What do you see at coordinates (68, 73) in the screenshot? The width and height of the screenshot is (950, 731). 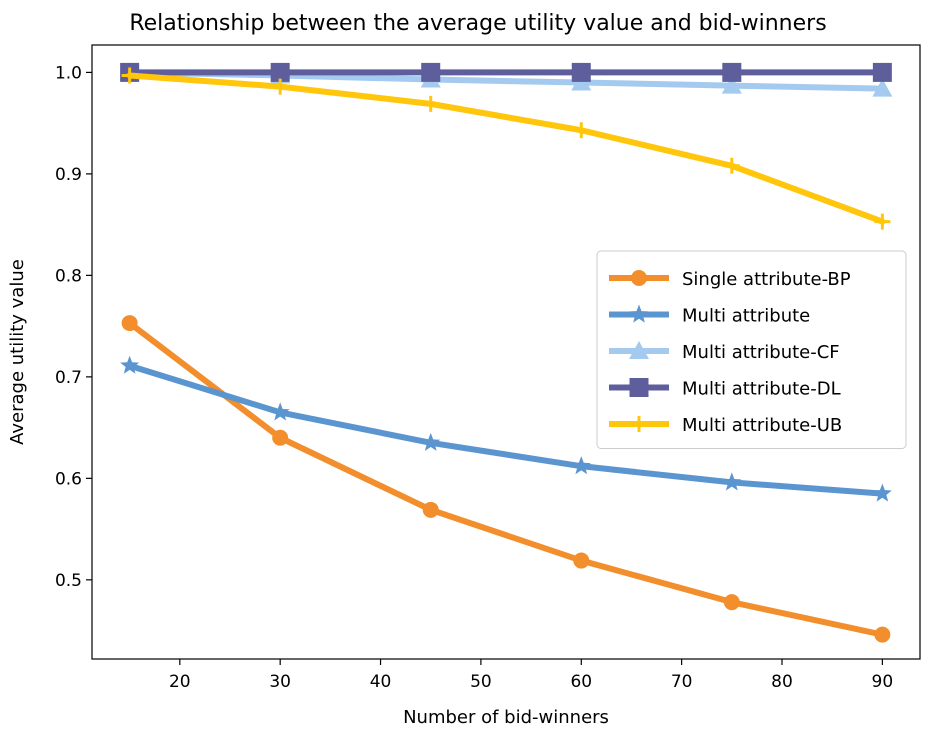 I see `y-tick-label: 1.0` at bounding box center [68, 73].